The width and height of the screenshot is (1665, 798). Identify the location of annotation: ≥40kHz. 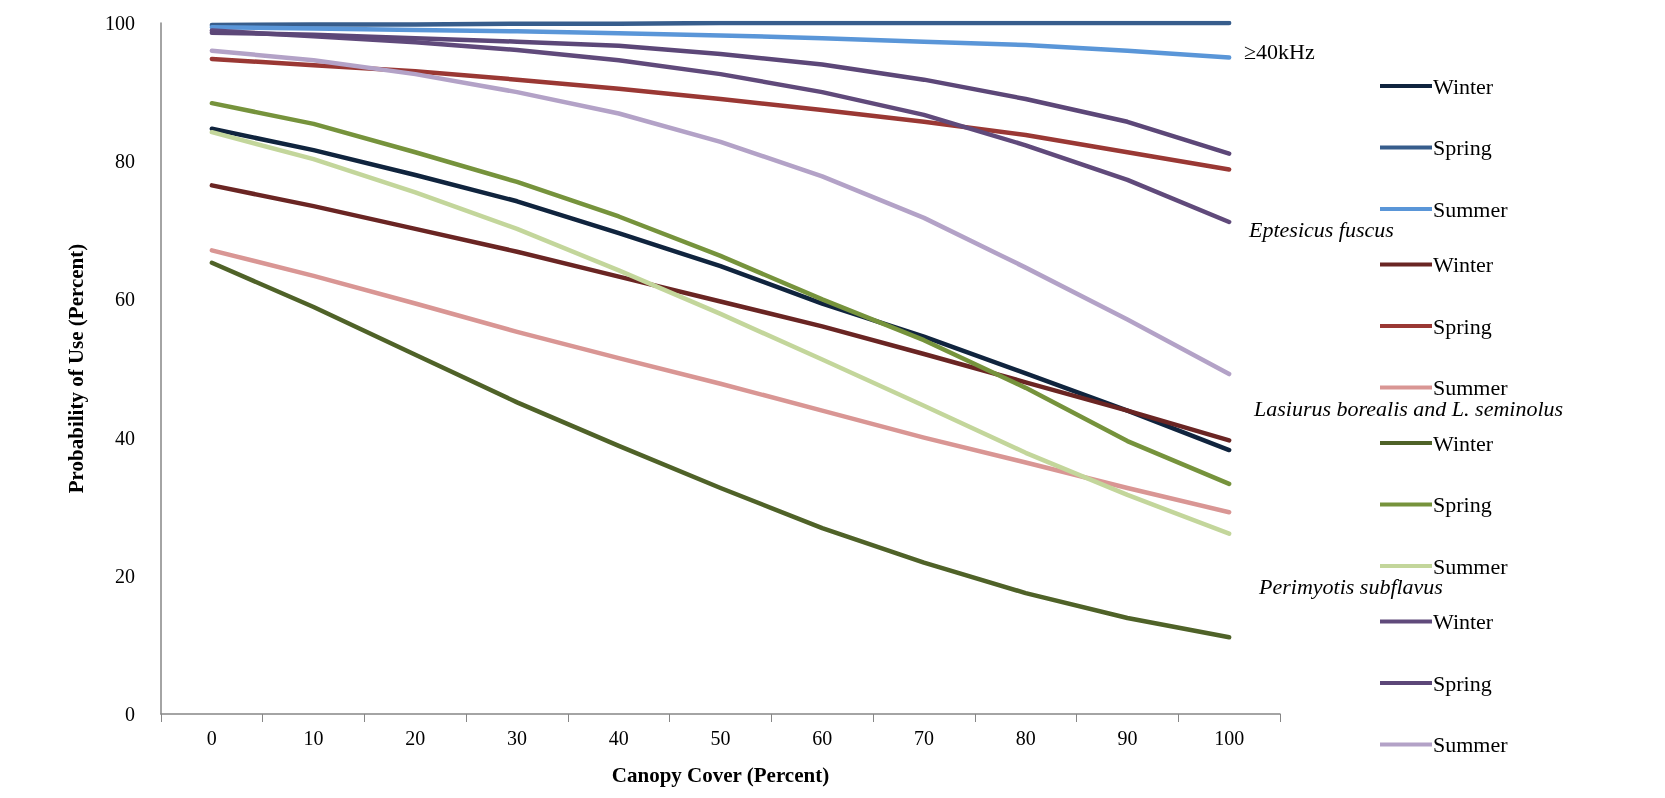
(1279, 51).